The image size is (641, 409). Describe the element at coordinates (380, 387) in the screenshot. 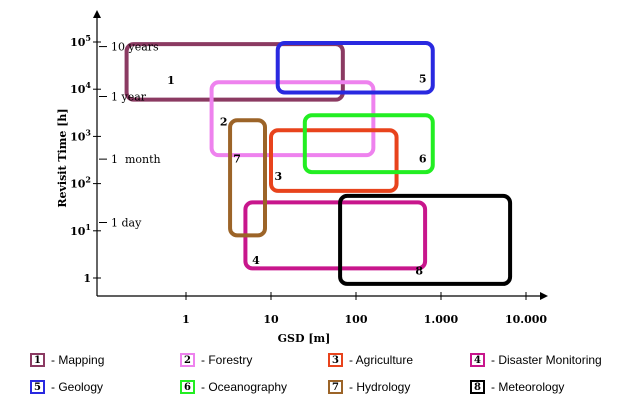

I see `legend-label: - Hydrology` at that location.